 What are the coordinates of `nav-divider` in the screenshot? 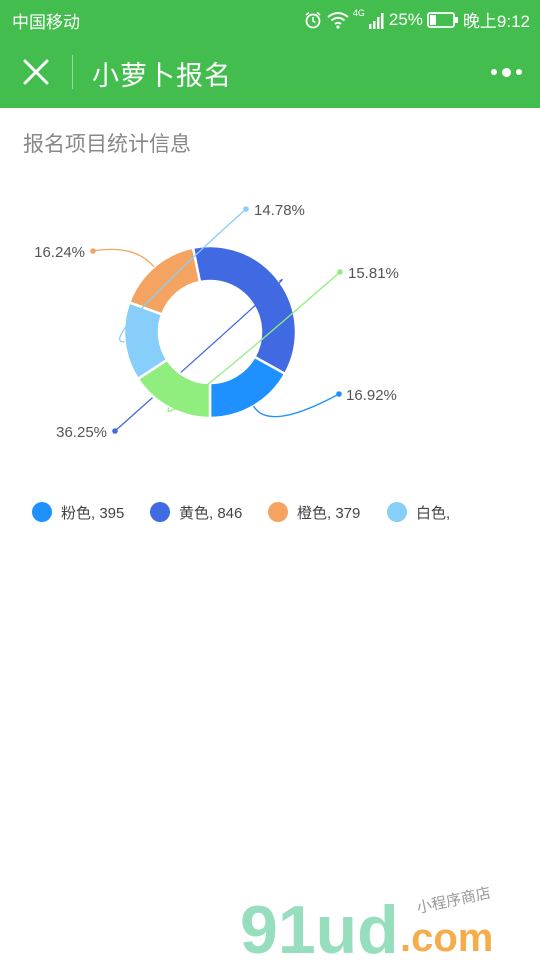 It's located at (72, 72).